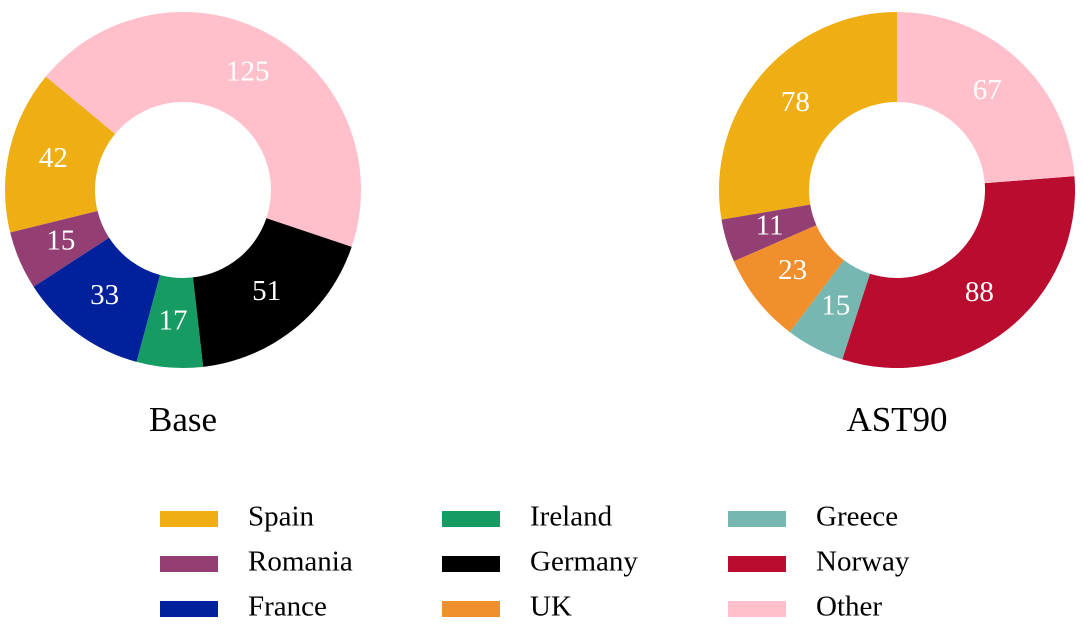 This screenshot has width=1083, height=630. What do you see at coordinates (979, 292) in the screenshot?
I see `value-label: 88` at bounding box center [979, 292].